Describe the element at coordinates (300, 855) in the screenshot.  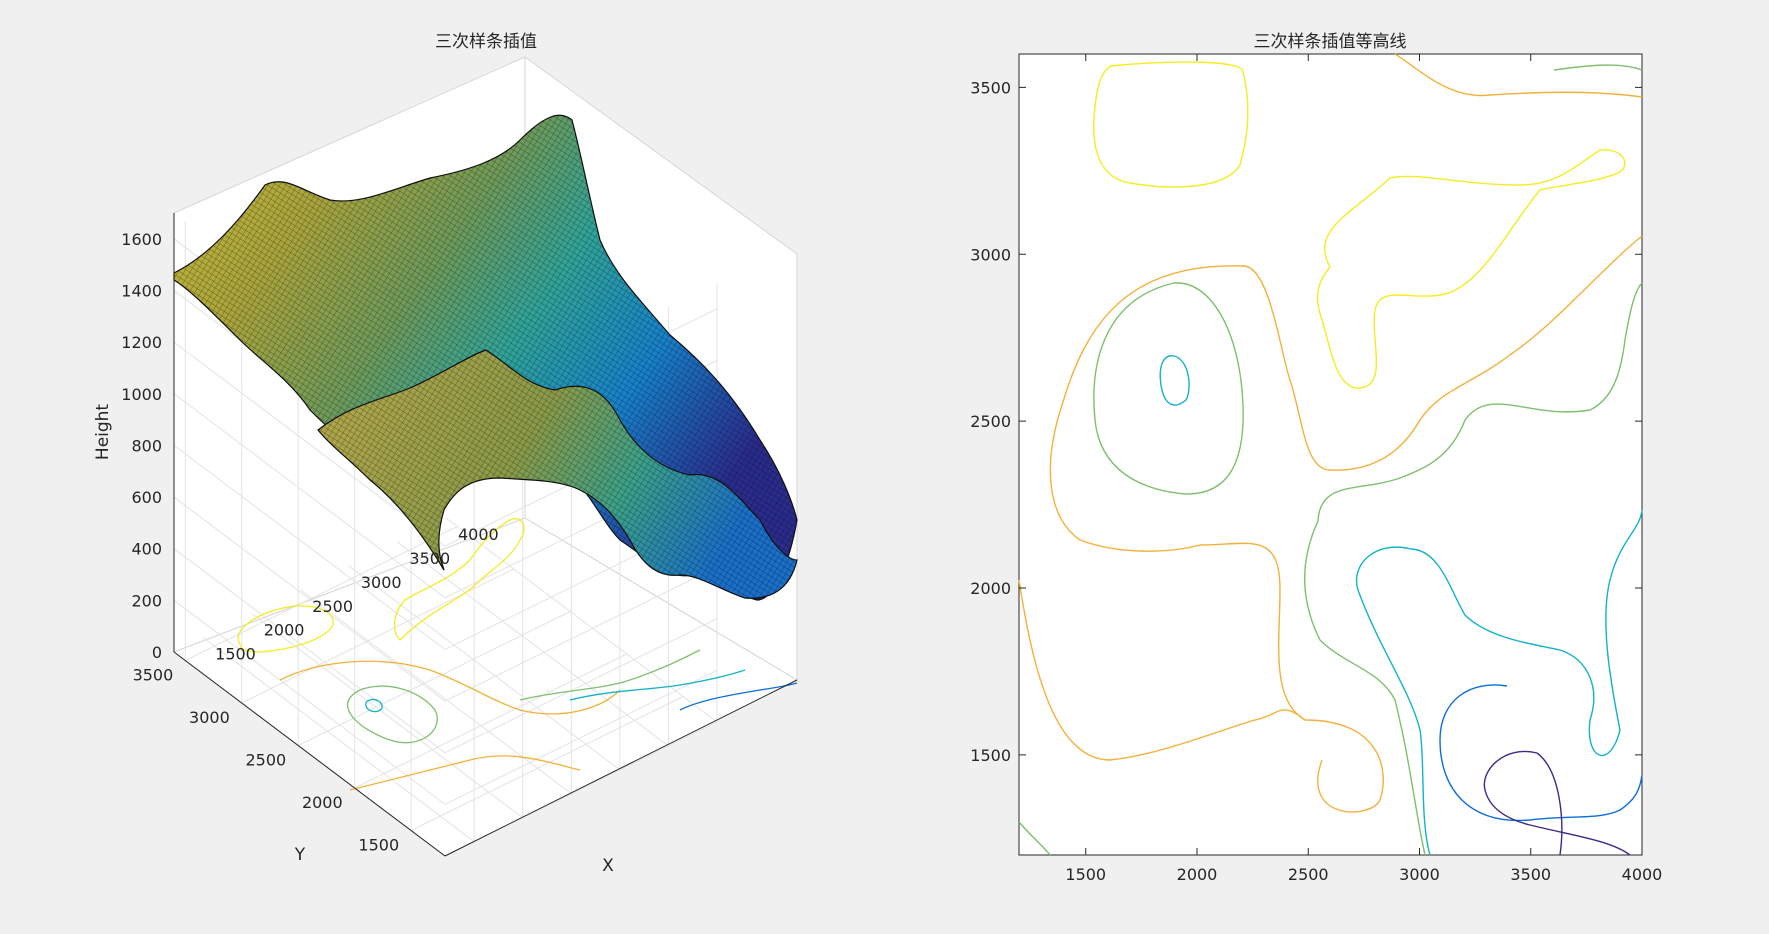
I see `y-axis-label: Y` at that location.